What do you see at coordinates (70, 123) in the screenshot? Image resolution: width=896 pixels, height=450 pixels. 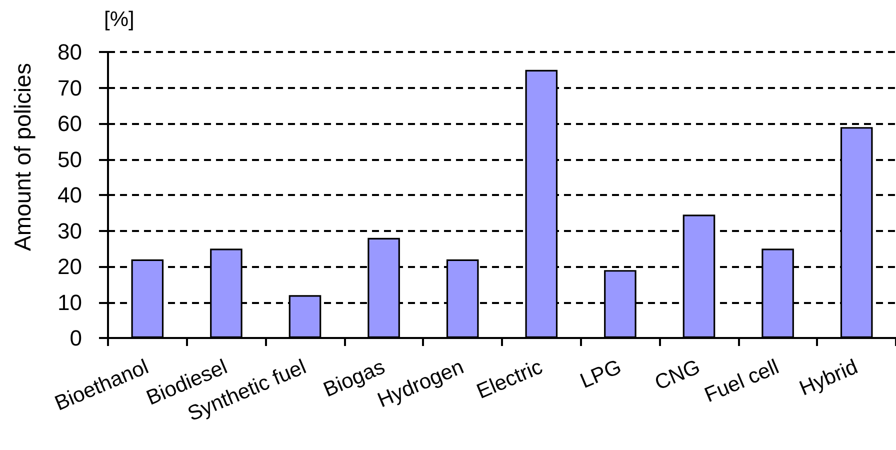 I see `y-tick-label: 60` at bounding box center [70, 123].